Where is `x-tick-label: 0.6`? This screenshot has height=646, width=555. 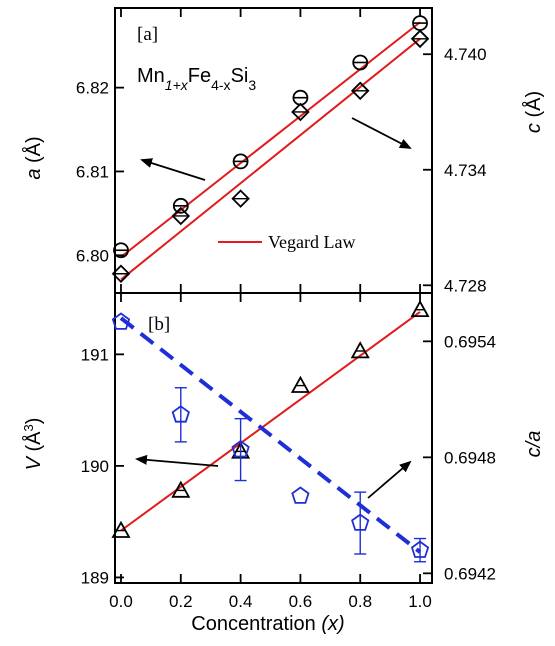 x-tick-label: 0.6 is located at coordinates (301, 601).